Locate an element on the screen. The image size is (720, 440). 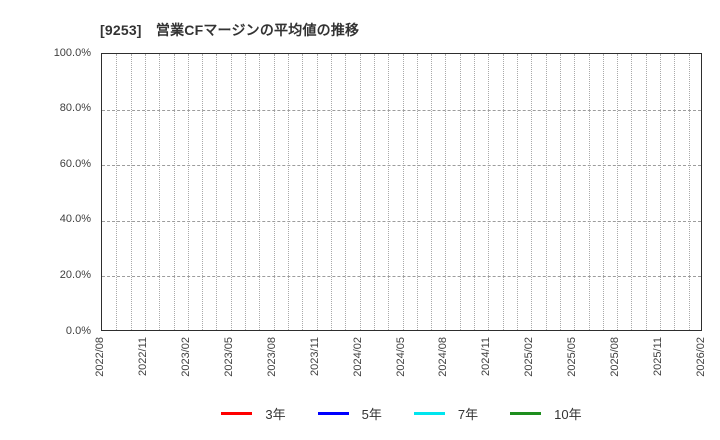
x-axis-tick-label: 2024/05 is located at coordinates (400, 357).